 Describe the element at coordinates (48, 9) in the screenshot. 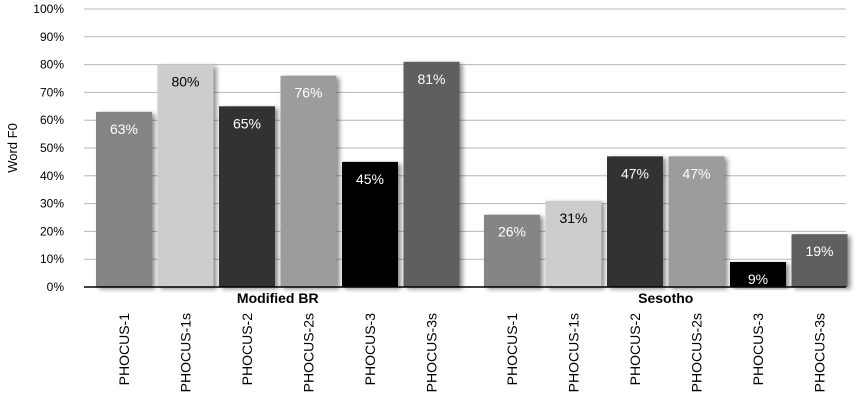

I see `y-tick-label: 100%` at that location.